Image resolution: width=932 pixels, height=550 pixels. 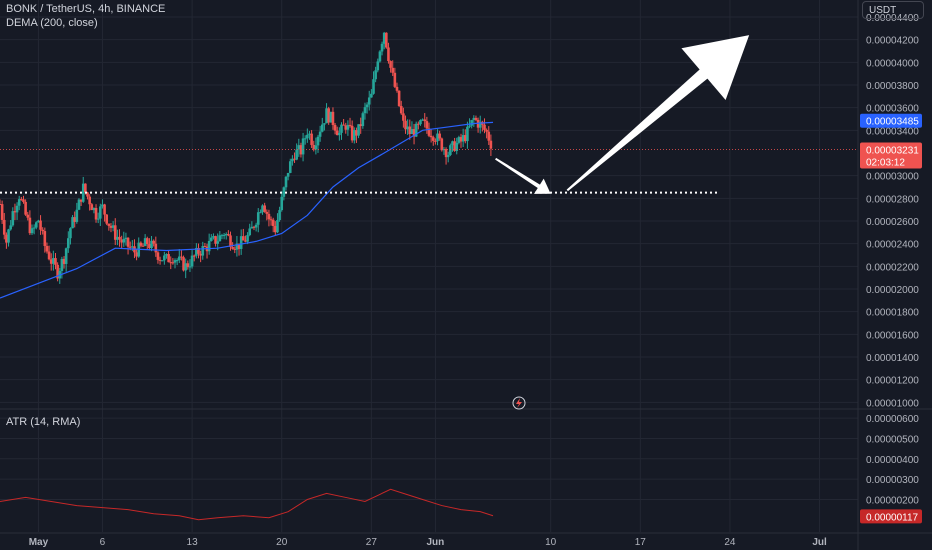 What do you see at coordinates (247, 504) in the screenshot?
I see `atr-line` at bounding box center [247, 504].